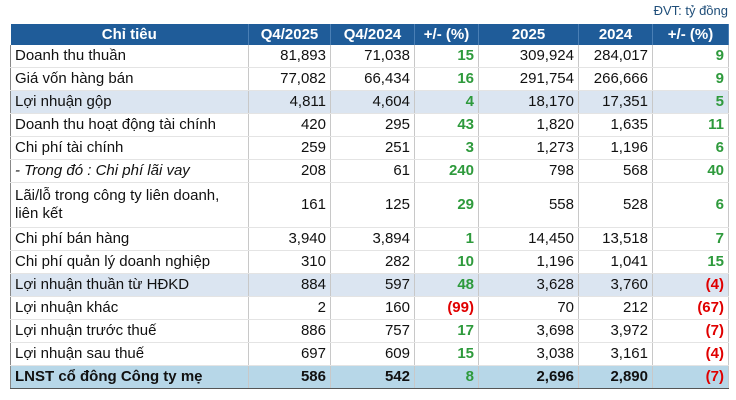 The height and width of the screenshot is (400, 736). What do you see at coordinates (528, 354) in the screenshot?
I see `value-cell: 3,038` at bounding box center [528, 354].